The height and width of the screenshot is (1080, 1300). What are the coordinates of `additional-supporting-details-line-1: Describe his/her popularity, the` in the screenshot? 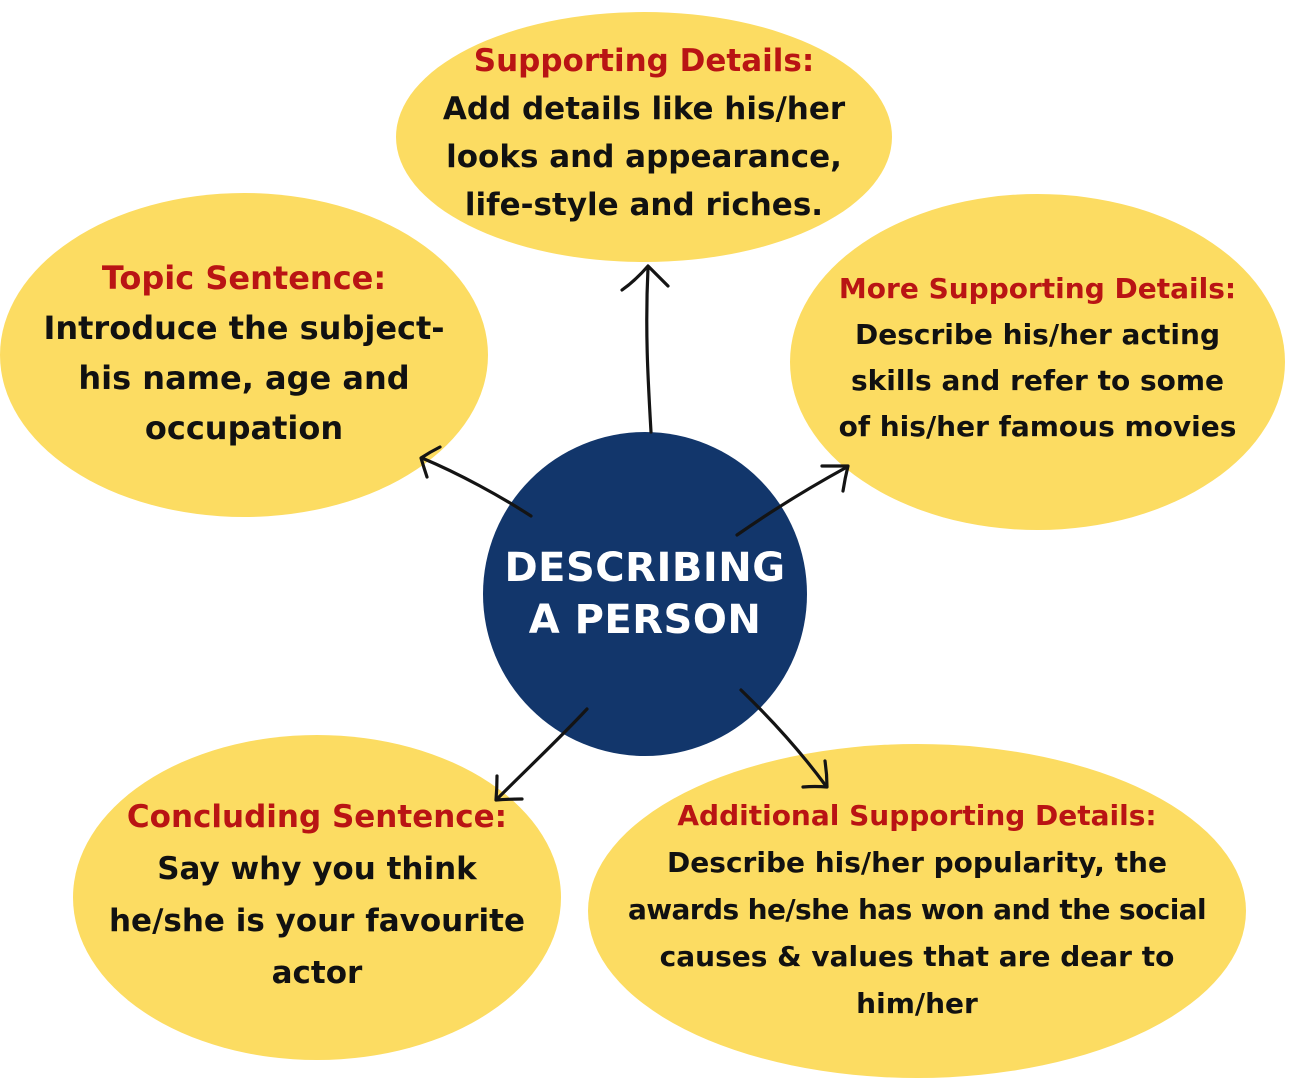 It's located at (917, 862).